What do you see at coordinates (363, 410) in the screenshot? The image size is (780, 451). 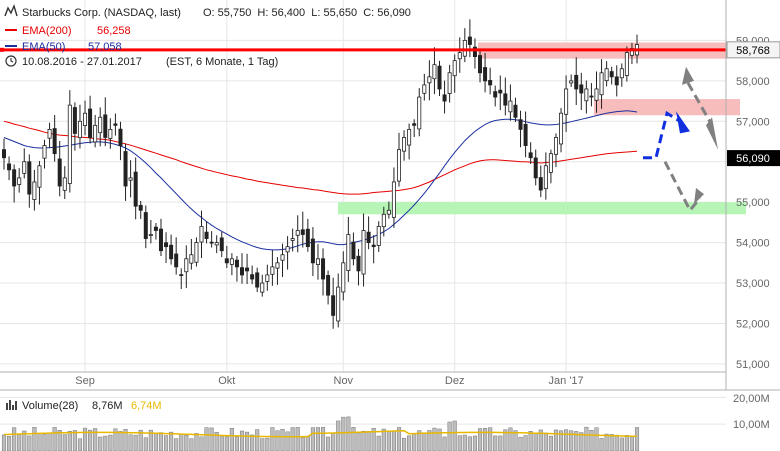 I see `volume-grid` at bounding box center [363, 410].